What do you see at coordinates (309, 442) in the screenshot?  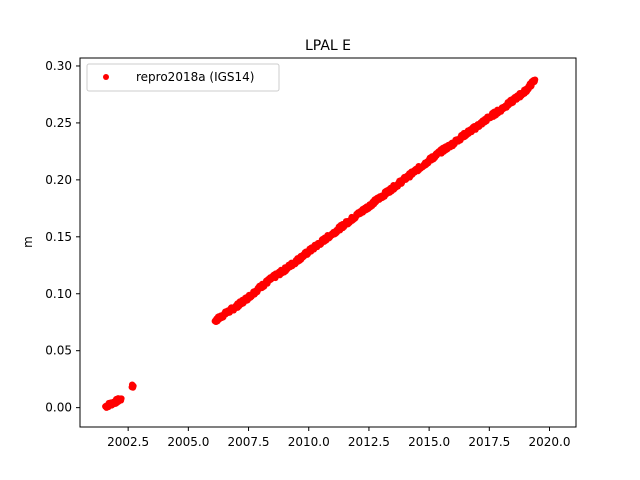 I see `x-tick-label: 2010.0` at bounding box center [309, 442].